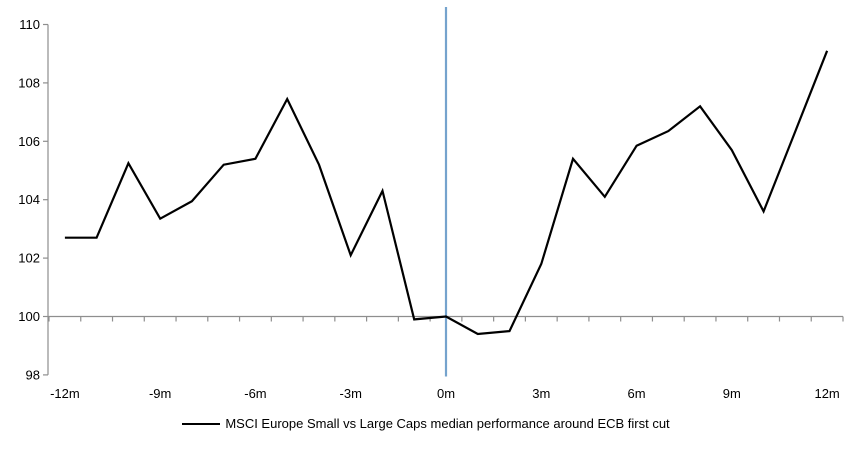 The height and width of the screenshot is (450, 852). Describe the element at coordinates (446, 393) in the screenshot. I see `x-tick-label: 0m` at that location.